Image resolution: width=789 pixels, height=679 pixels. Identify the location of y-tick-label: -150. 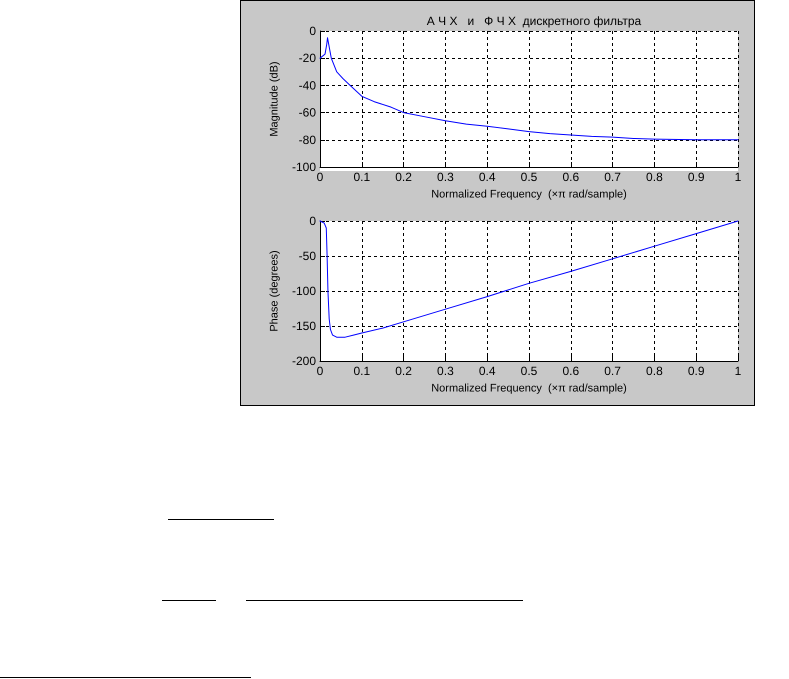
(304, 326).